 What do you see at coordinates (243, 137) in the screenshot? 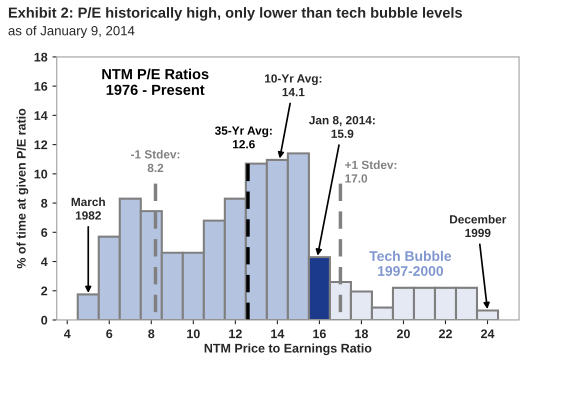
I see `ref-line-label: 35-Yr Avg: 12.6` at bounding box center [243, 137].